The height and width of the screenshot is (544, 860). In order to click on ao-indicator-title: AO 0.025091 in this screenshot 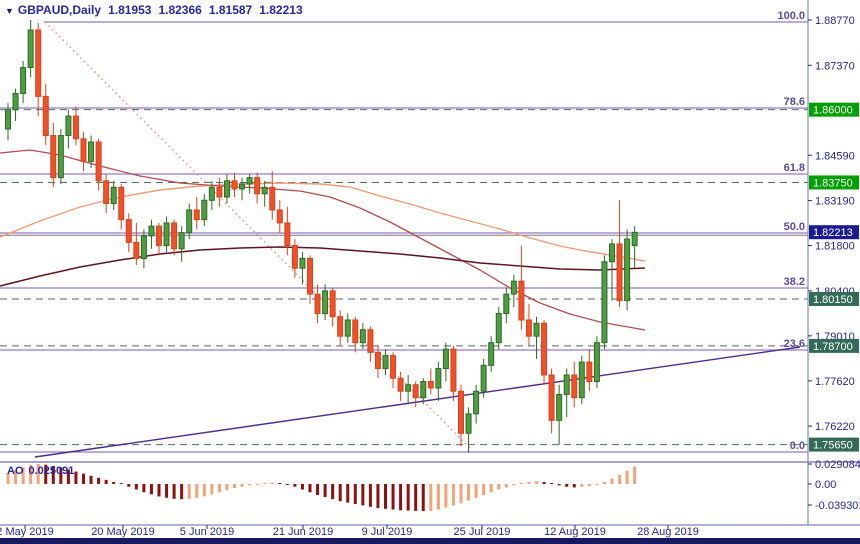, I will do `click(40, 471)`.